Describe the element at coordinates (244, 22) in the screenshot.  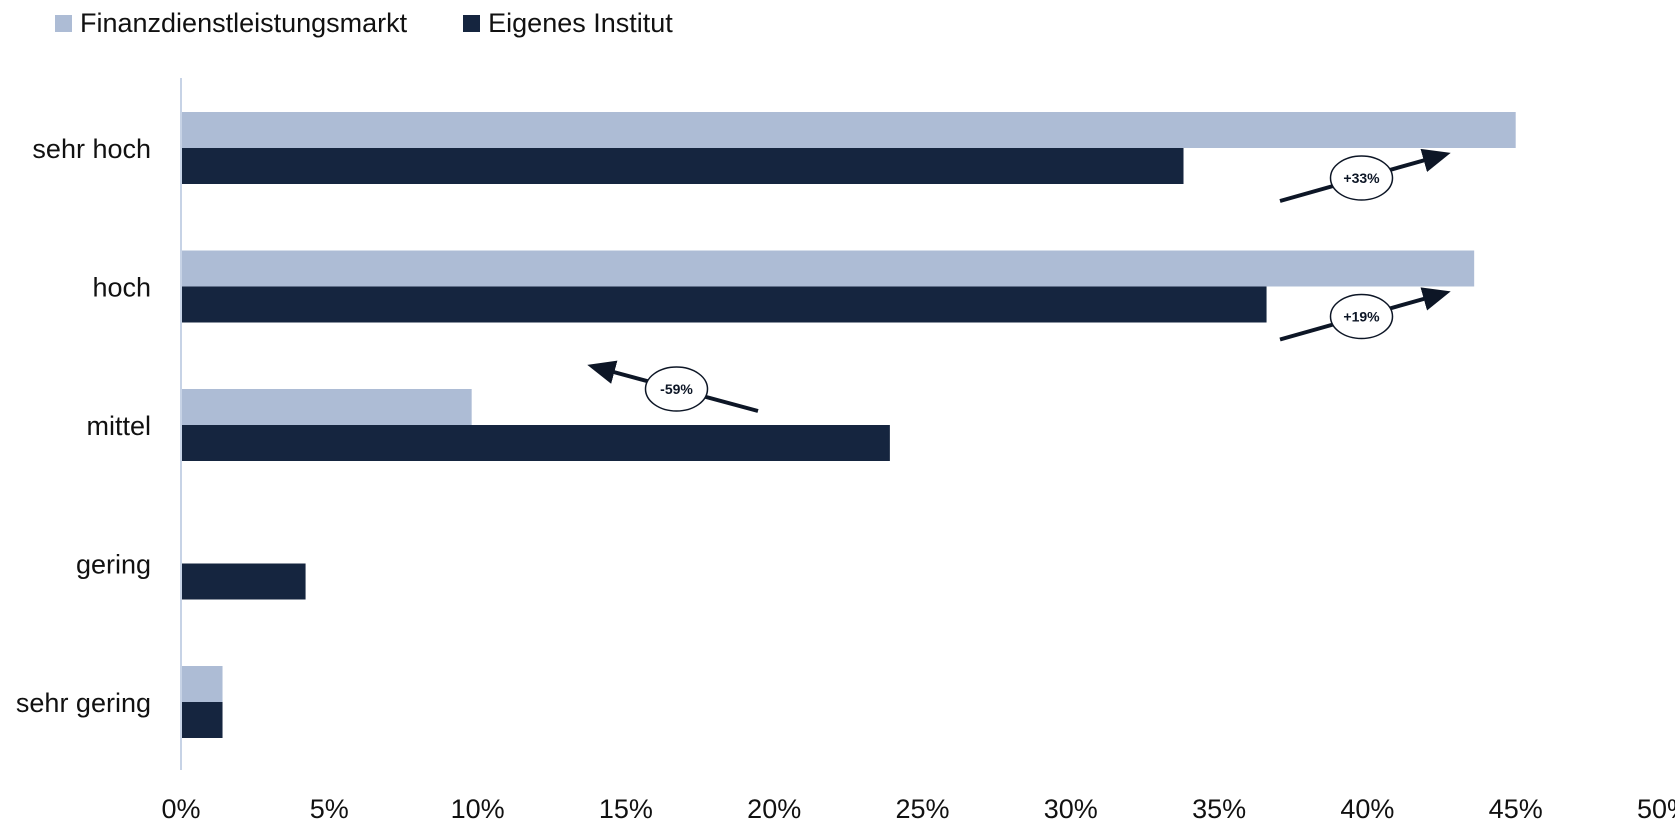
I see `legend-label-finanzdienstleistungsmarkt: Finanzdienstleistungsmarkt` at that location.